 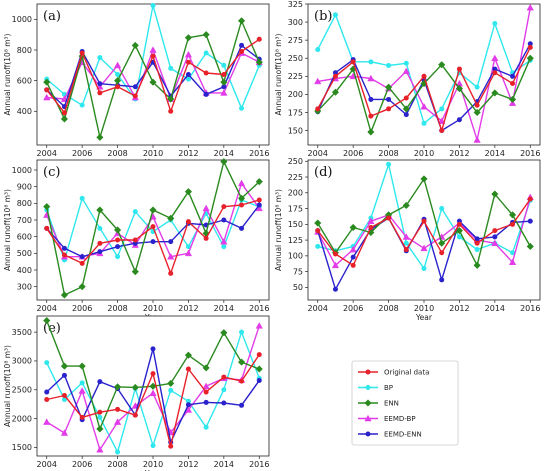 I want to click on y-tick-label: 3000, so click(x=22, y=361).